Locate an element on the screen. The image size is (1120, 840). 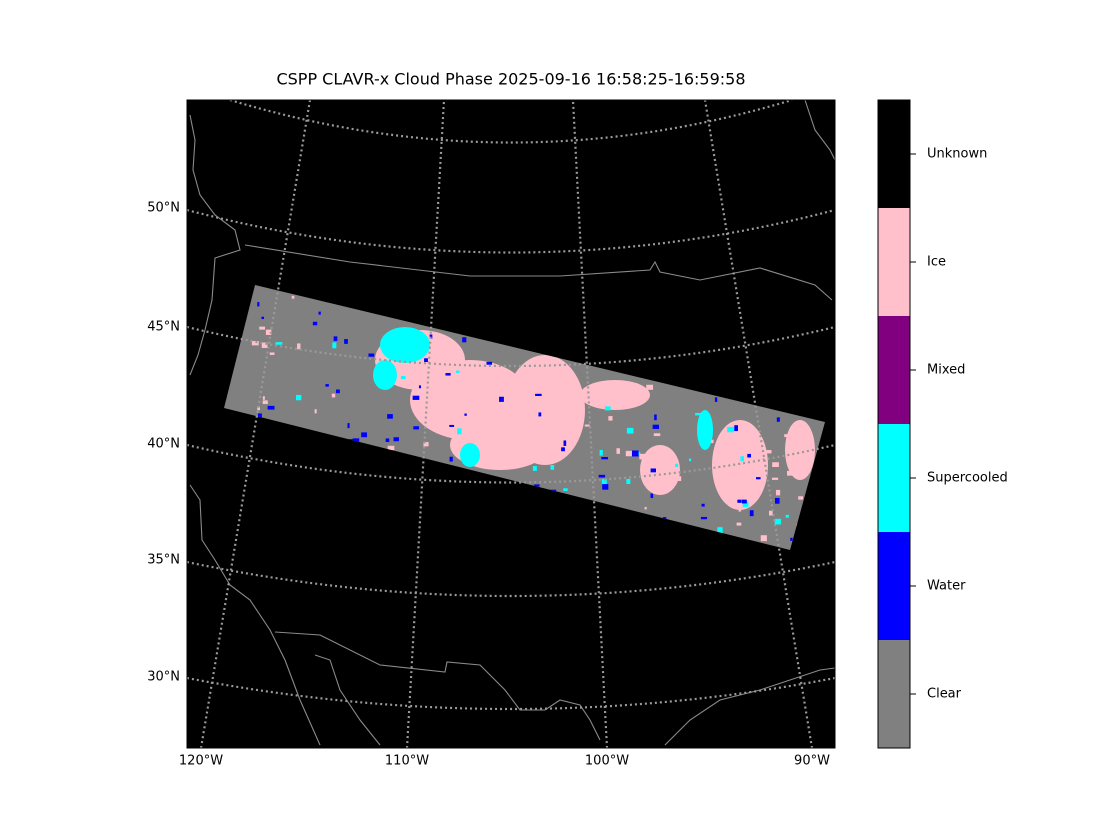
lat-label: 50°N is located at coordinates (163, 208).